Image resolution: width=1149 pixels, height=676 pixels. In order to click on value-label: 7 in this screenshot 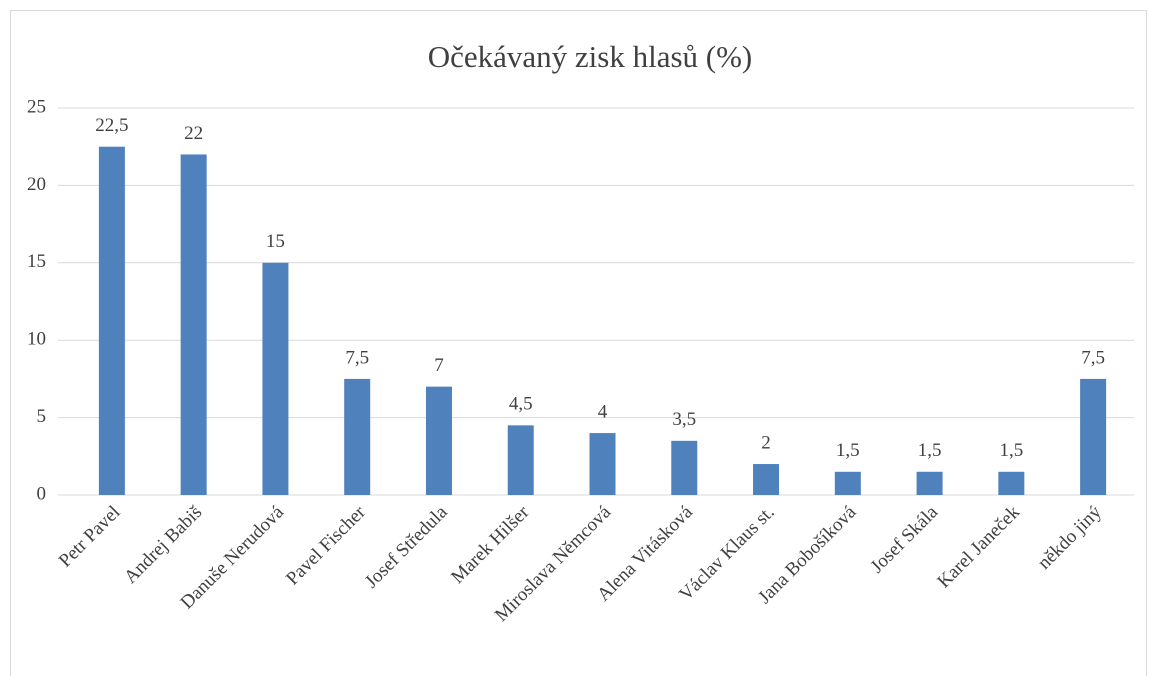, I will do `click(439, 365)`.